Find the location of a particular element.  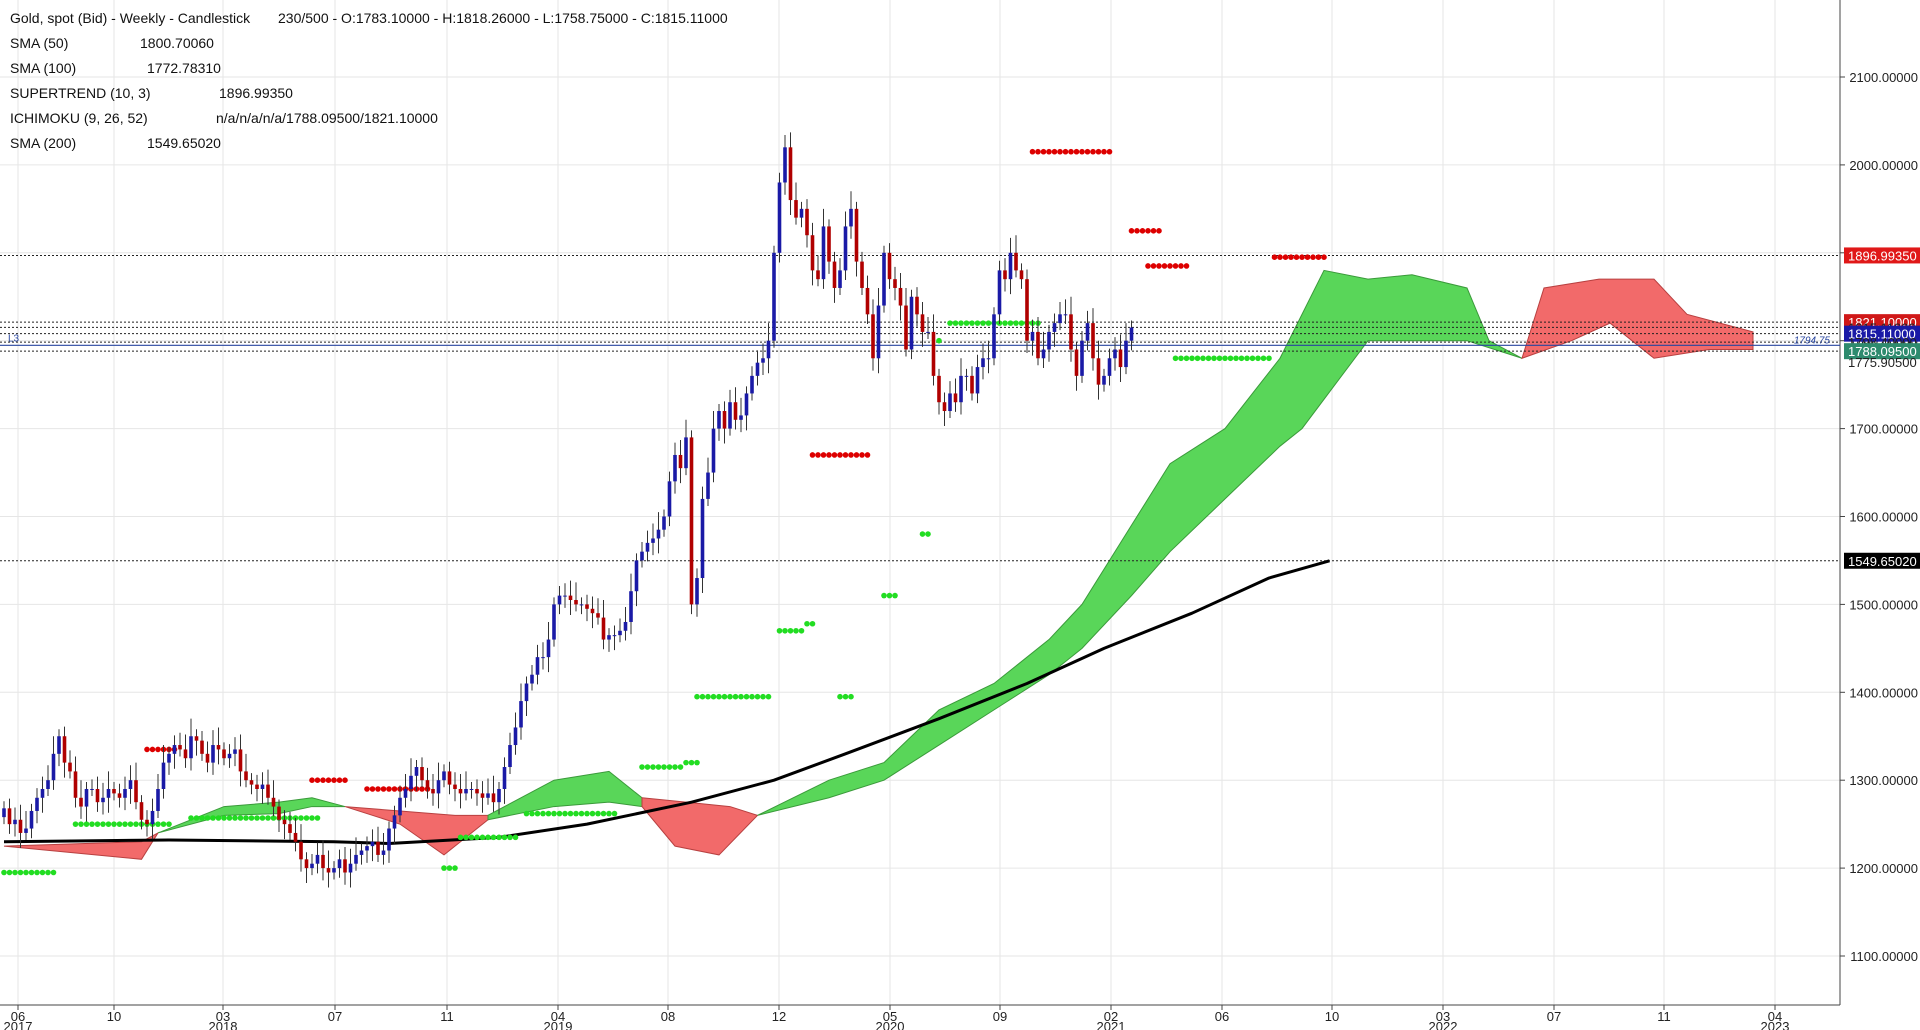

price-tag-label: 1549.65020 is located at coordinates (1882, 561).